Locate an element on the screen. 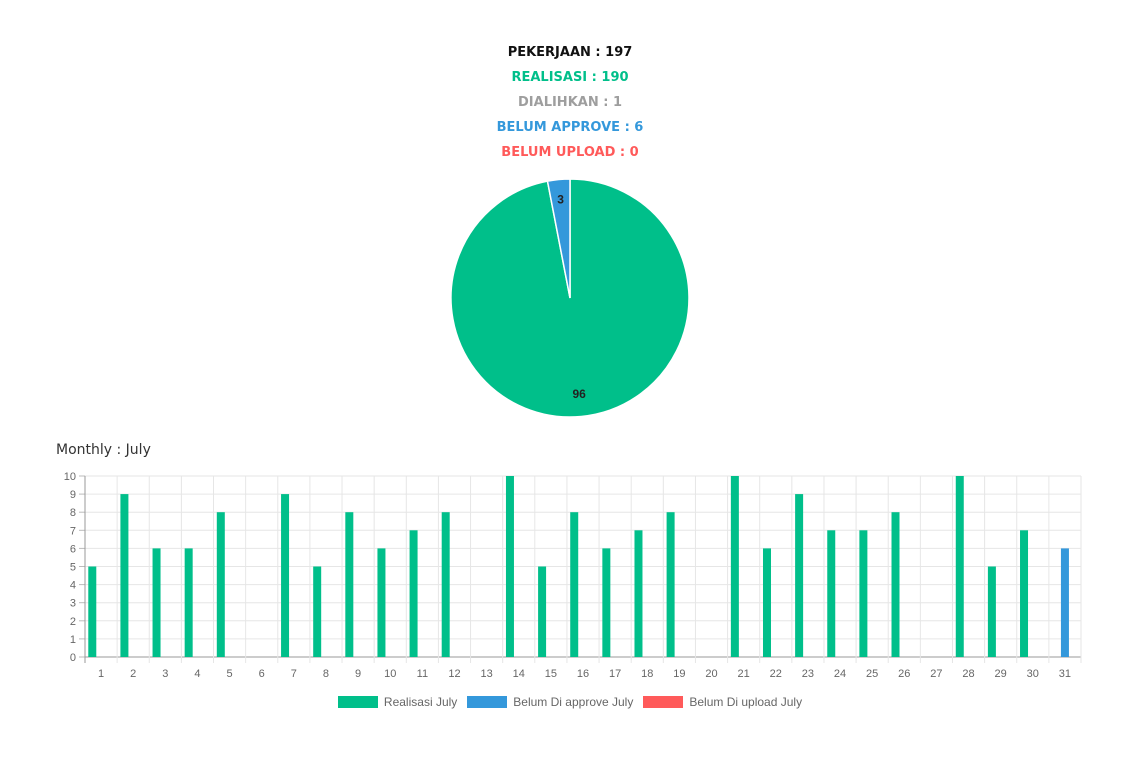  legend-item-realisasi: Realisasi July is located at coordinates (397, 702).